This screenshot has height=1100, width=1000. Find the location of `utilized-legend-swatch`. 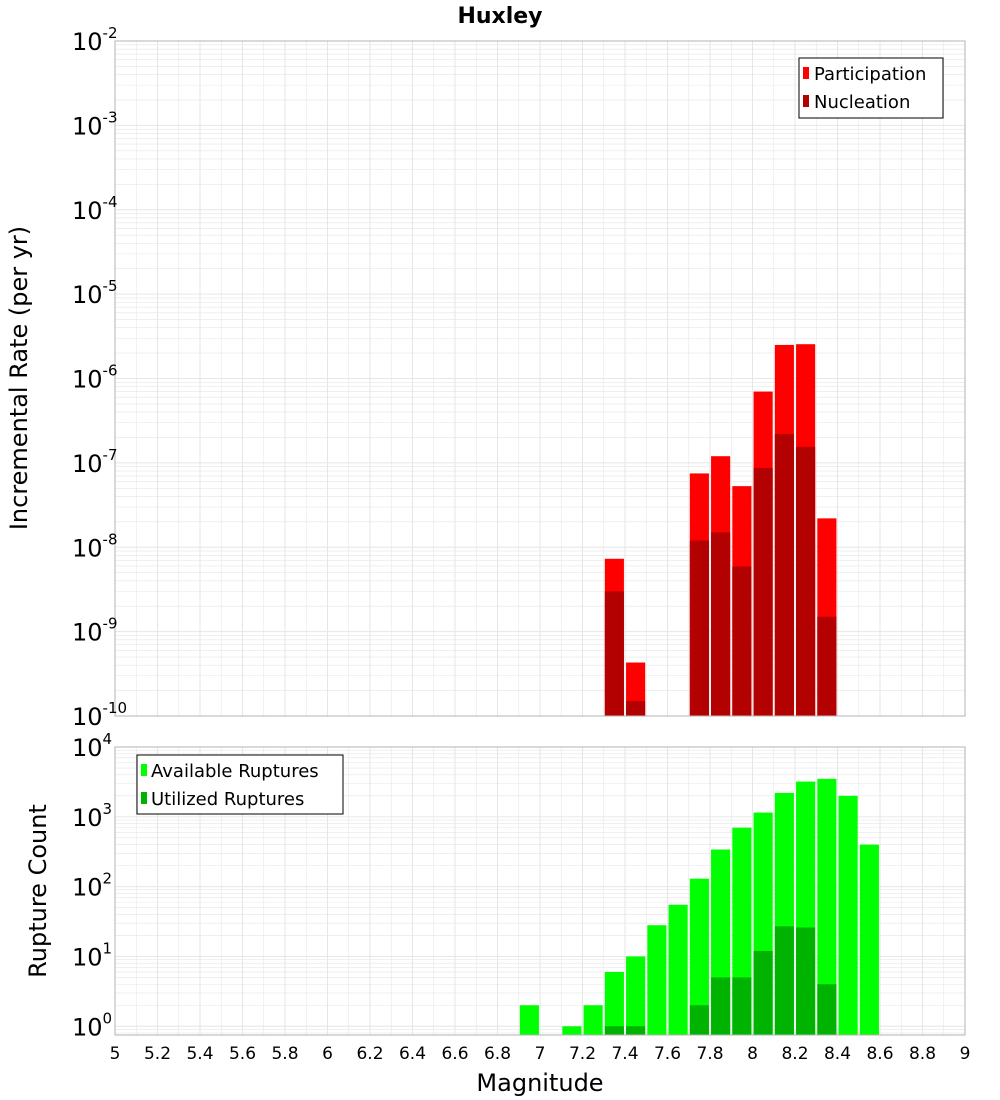

utilized-legend-swatch is located at coordinates (144, 798).